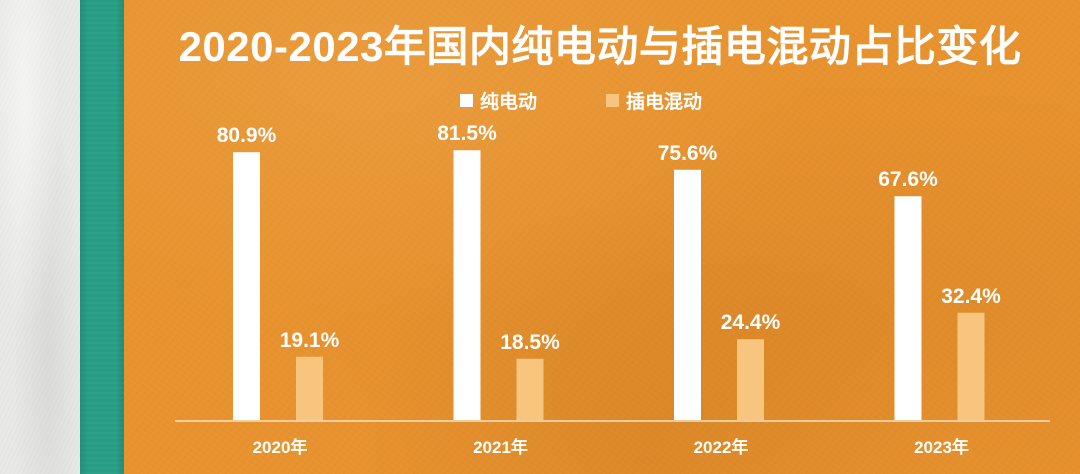 The height and width of the screenshot is (474, 1080). I want to click on bar-bev-2021, so click(467, 285).